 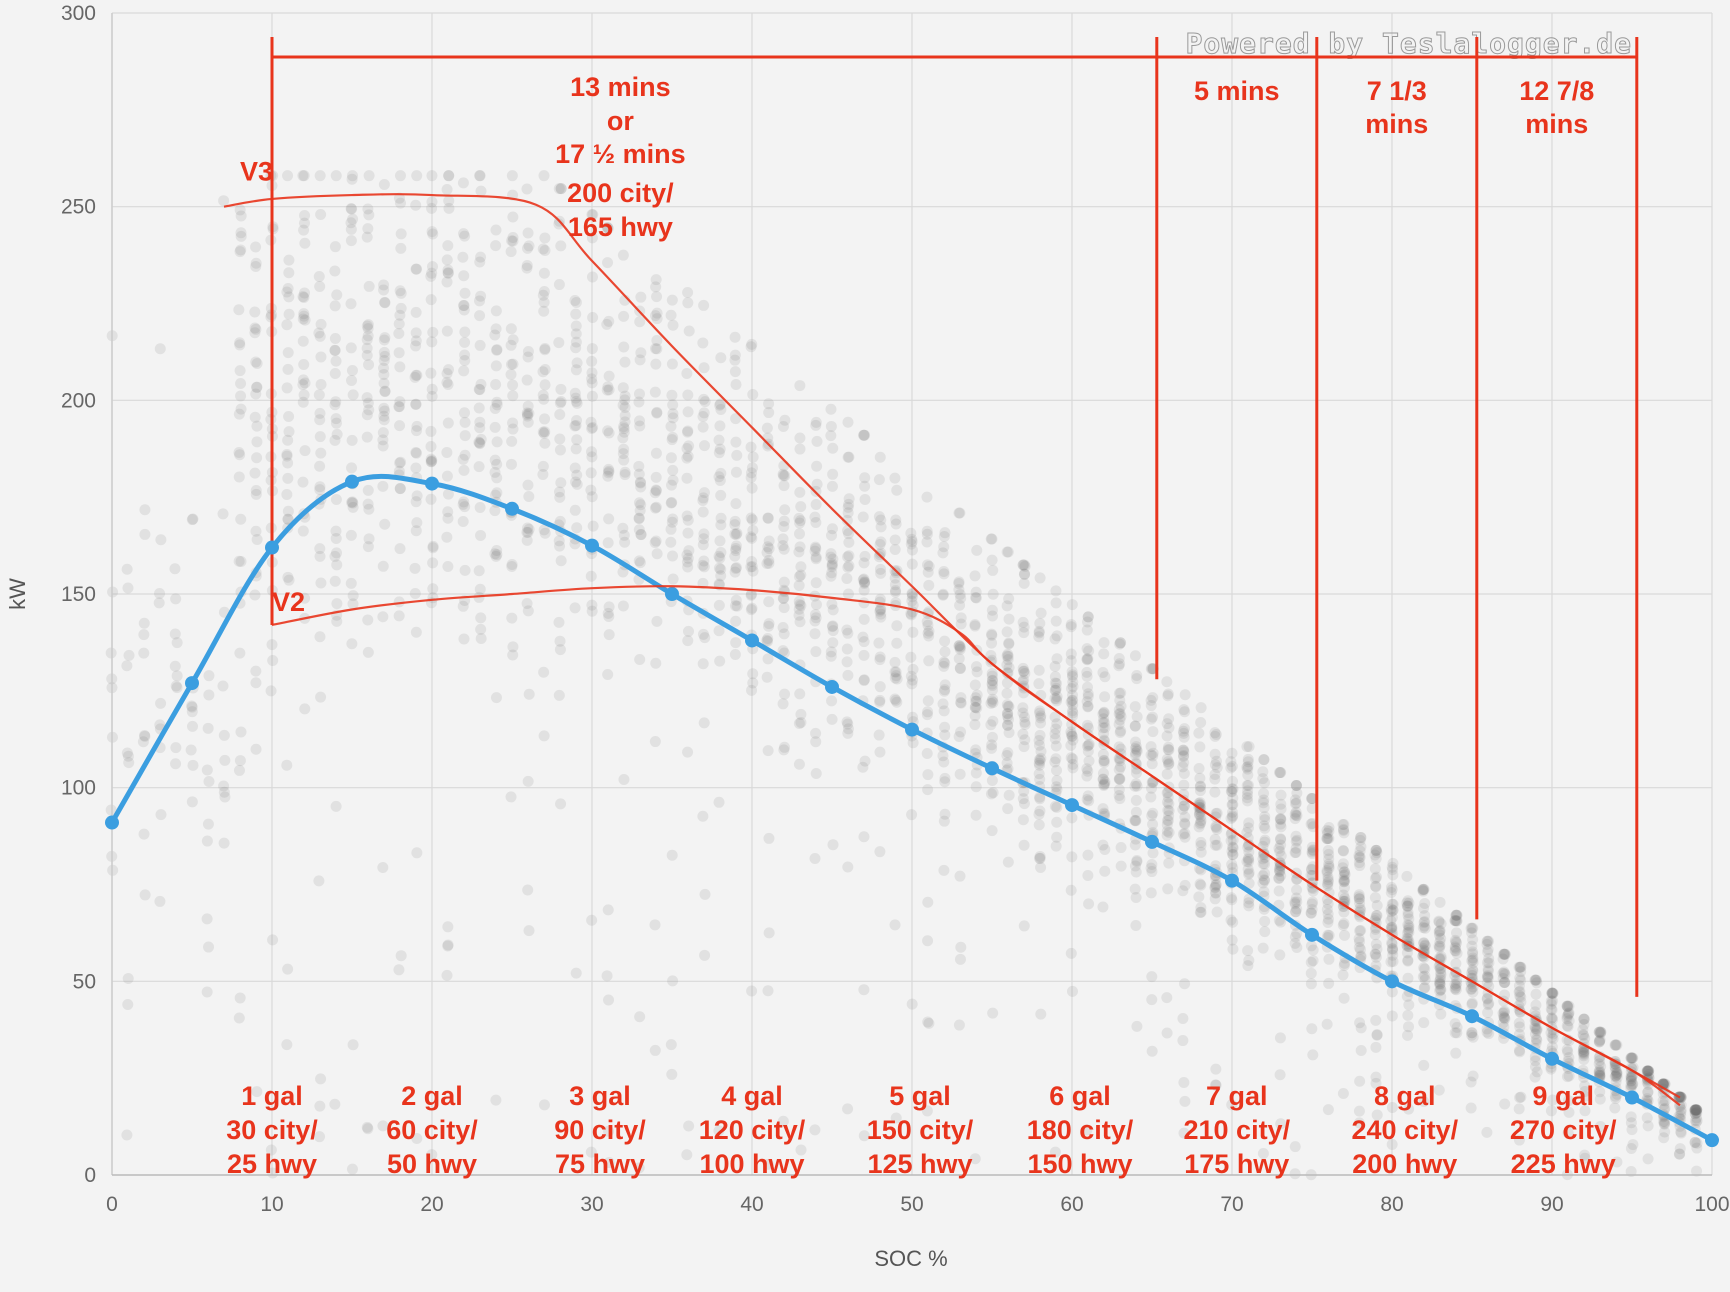 What do you see at coordinates (1391, 1204) in the screenshot?
I see `x-tick-label: 80` at bounding box center [1391, 1204].